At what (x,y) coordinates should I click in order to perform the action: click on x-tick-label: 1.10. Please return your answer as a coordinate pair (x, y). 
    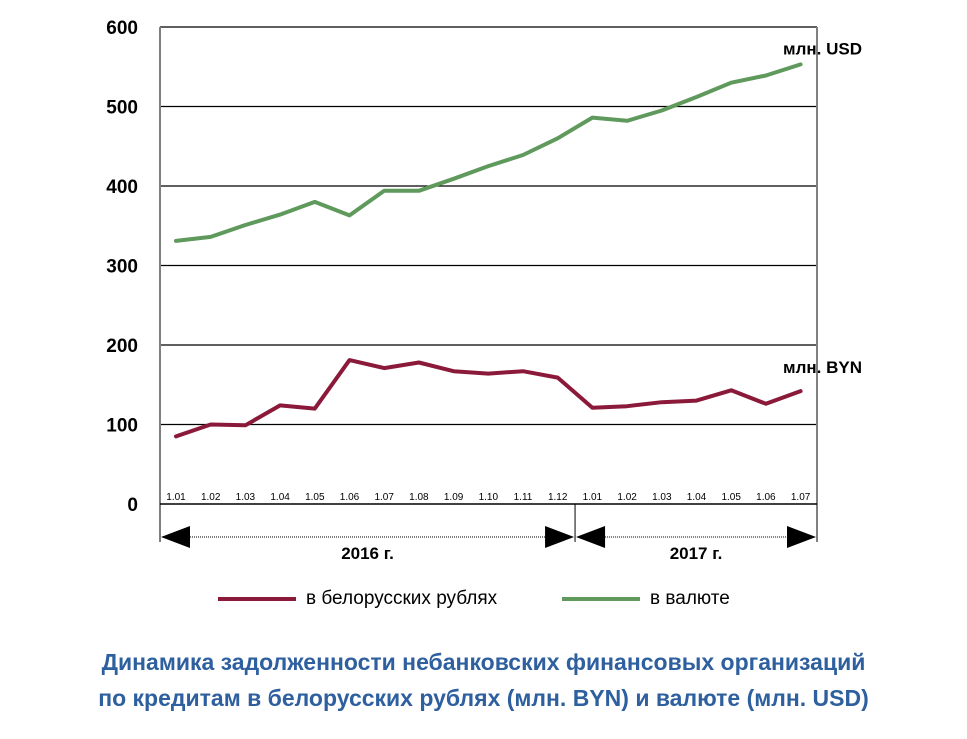
    Looking at the image, I should click on (489, 497).